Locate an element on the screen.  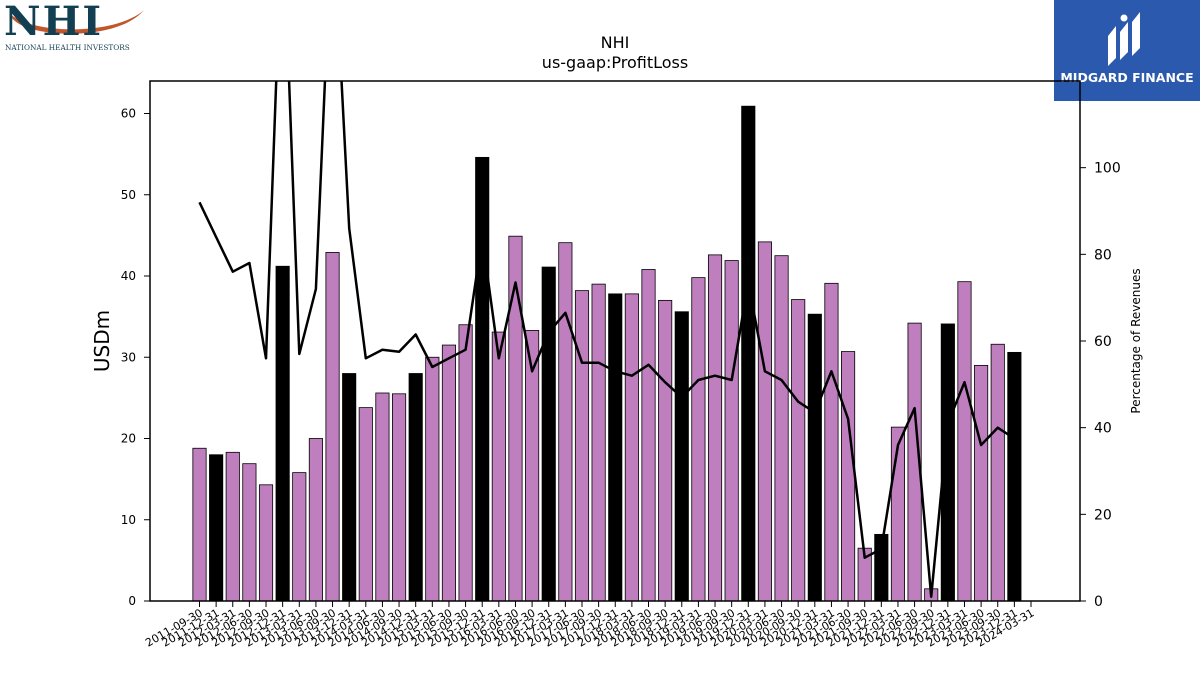
y2-tick-label: 20 is located at coordinates (1103, 515).